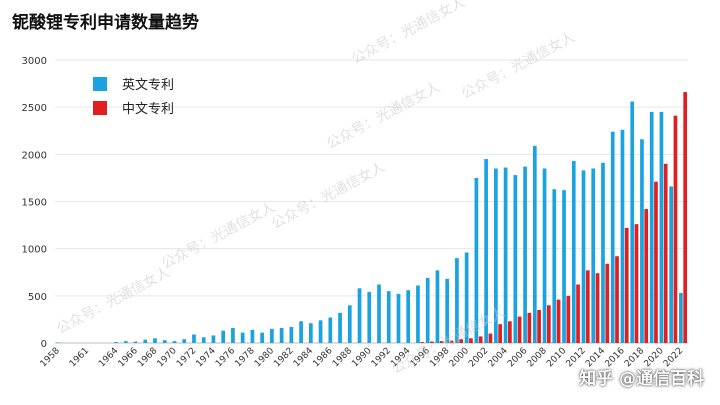 The width and height of the screenshot is (720, 405). What do you see at coordinates (420, 357) in the screenshot?
I see `x-tick-label: 1996` at bounding box center [420, 357].